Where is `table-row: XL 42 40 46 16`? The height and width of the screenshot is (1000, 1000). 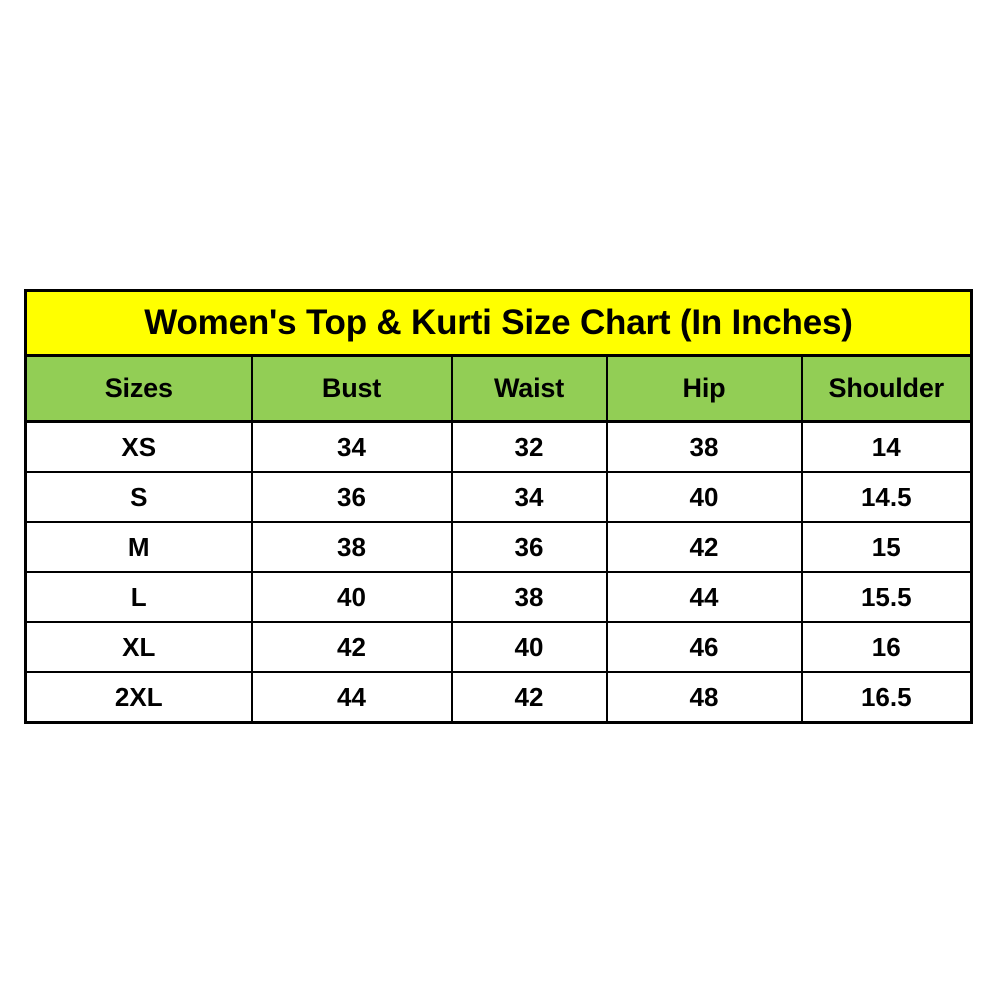
table-row: XL 42 40 46 16 is located at coordinates (498, 647).